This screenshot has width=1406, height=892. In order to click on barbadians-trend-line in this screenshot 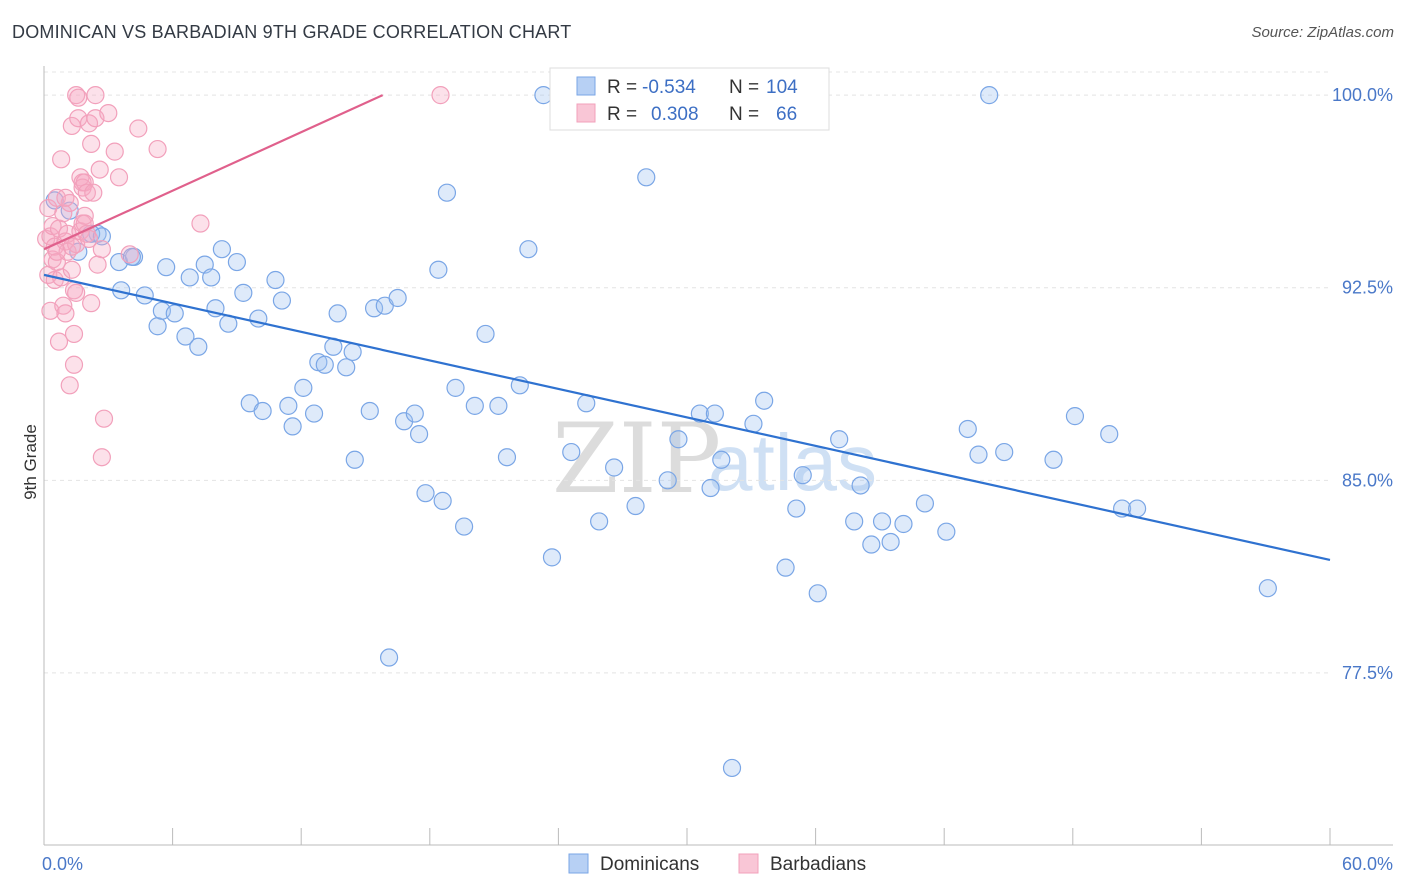, I will do `click(213, 172)`.